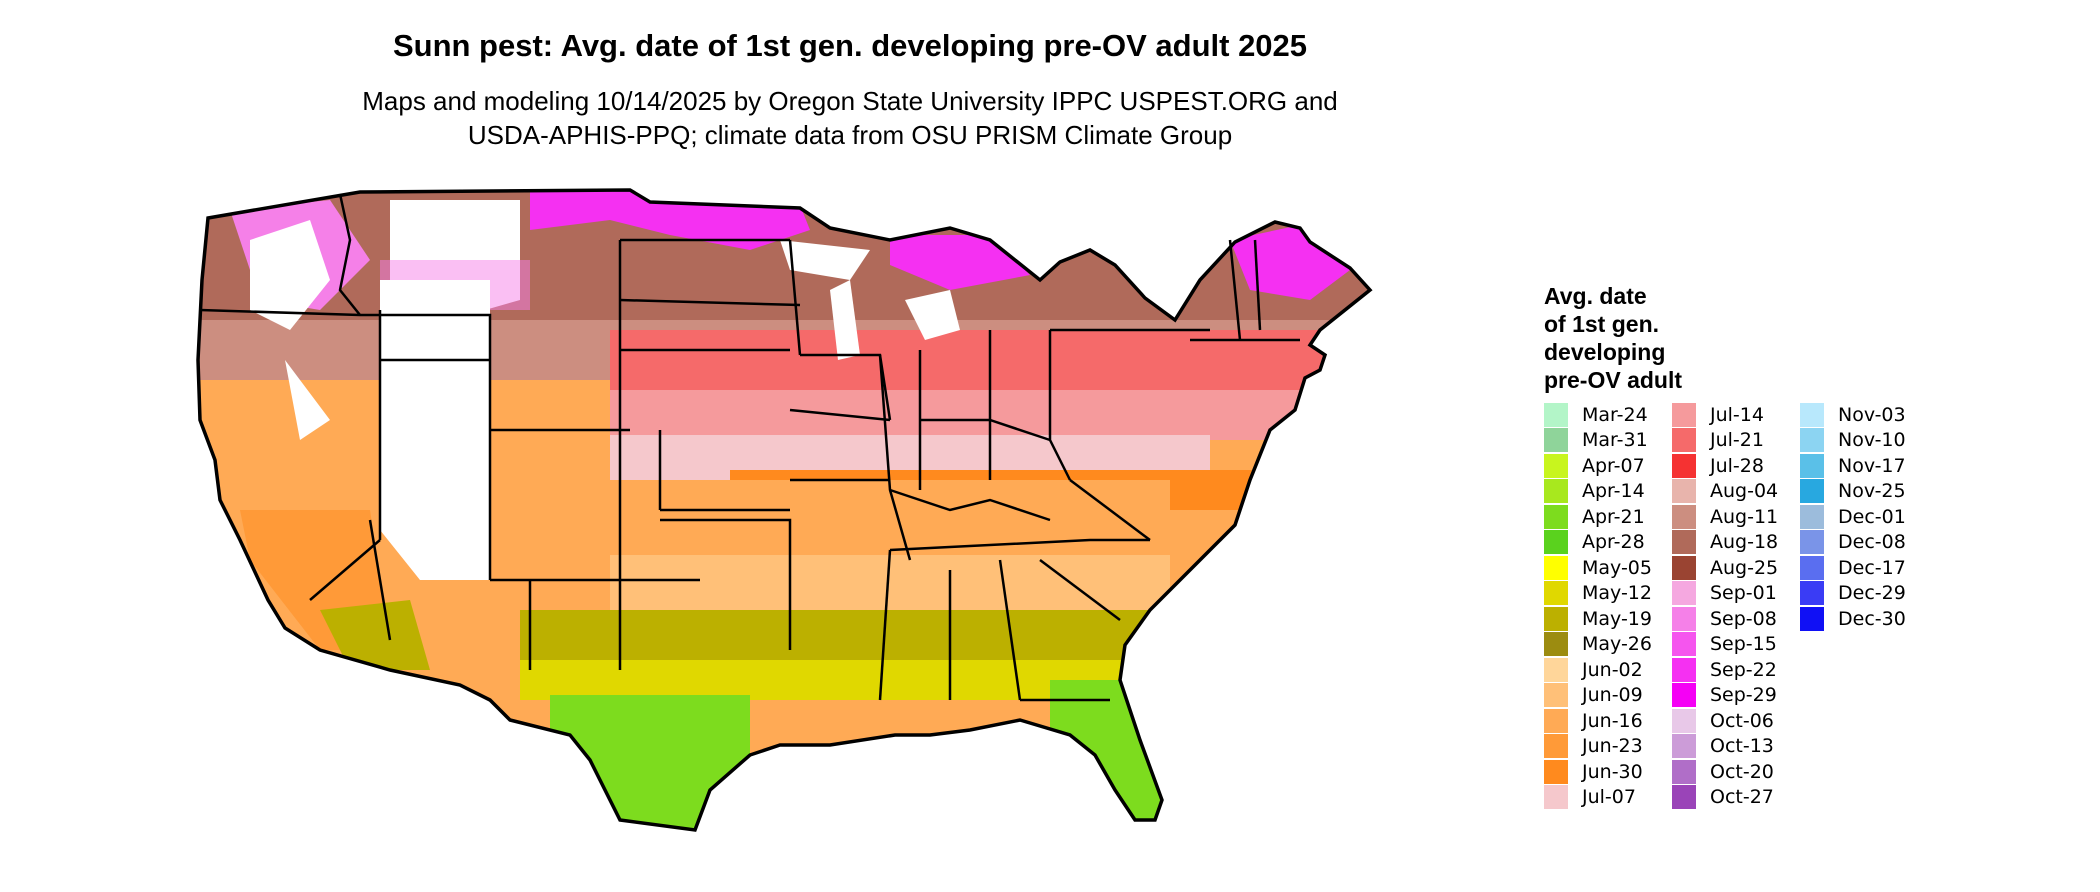 This screenshot has height=892, width=2100. I want to click on legend-item: Jun-30, so click(1608, 772).